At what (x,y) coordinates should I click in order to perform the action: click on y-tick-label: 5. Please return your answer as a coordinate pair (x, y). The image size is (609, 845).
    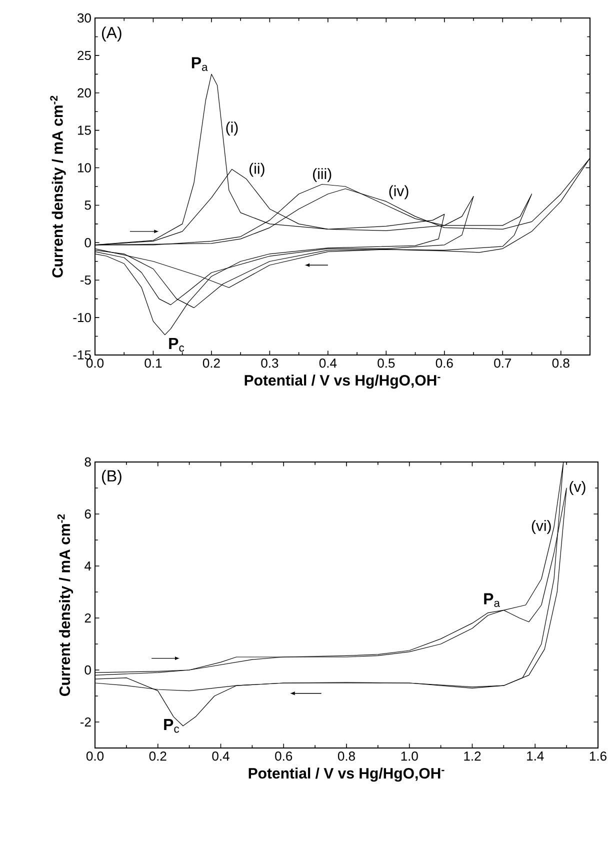
    Looking at the image, I should click on (87, 205).